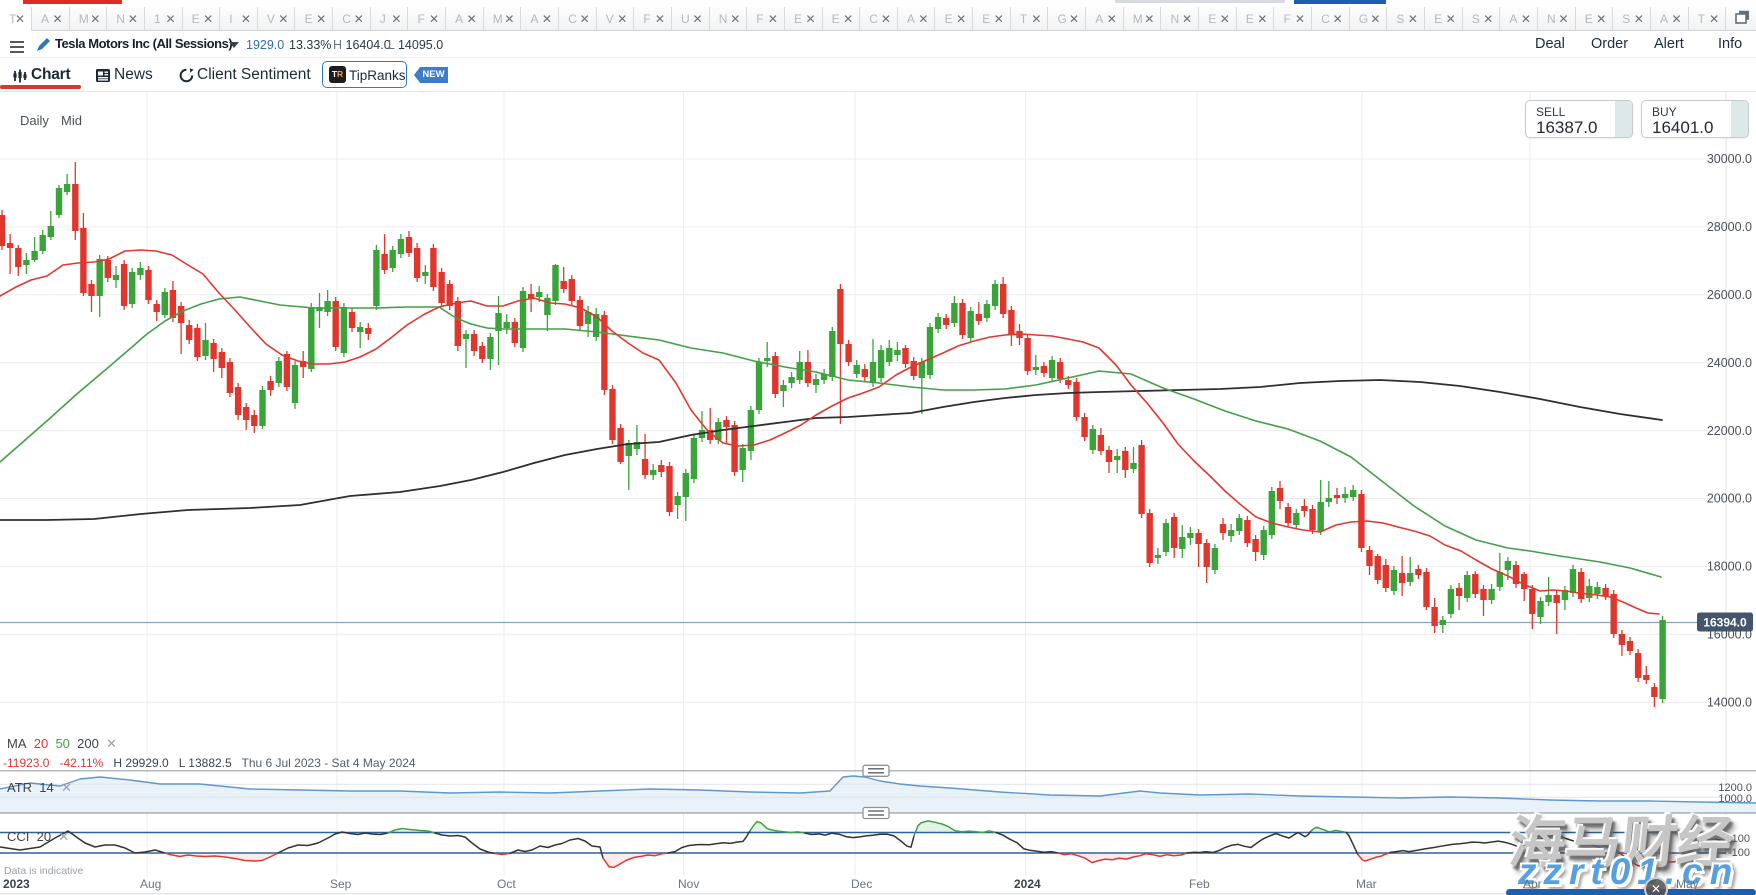 The height and width of the screenshot is (895, 1756). I want to click on svg-text: -100, so click(1739, 853).